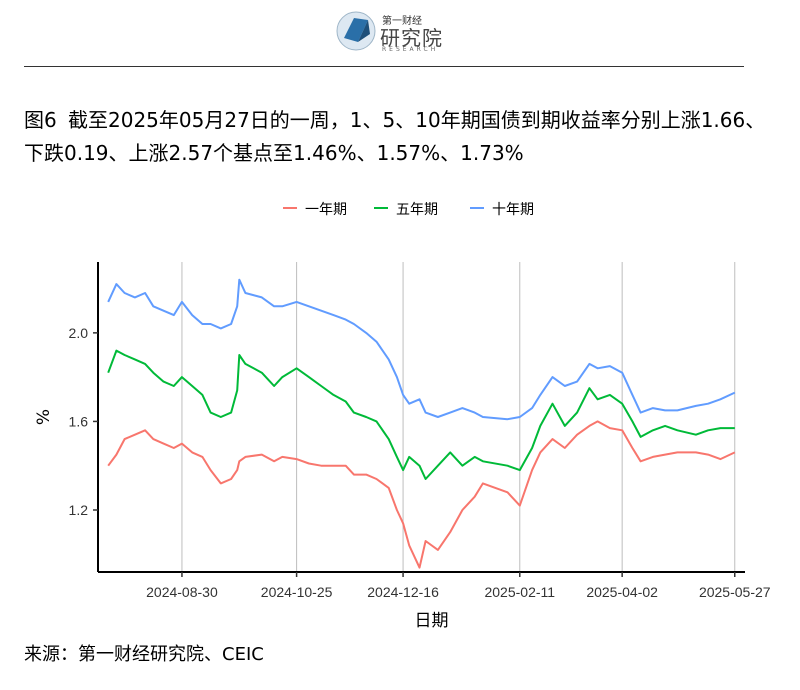 This screenshot has width=800, height=690. Describe the element at coordinates (622, 592) in the screenshot. I see `x-tick-label: 2025-04-02` at that location.